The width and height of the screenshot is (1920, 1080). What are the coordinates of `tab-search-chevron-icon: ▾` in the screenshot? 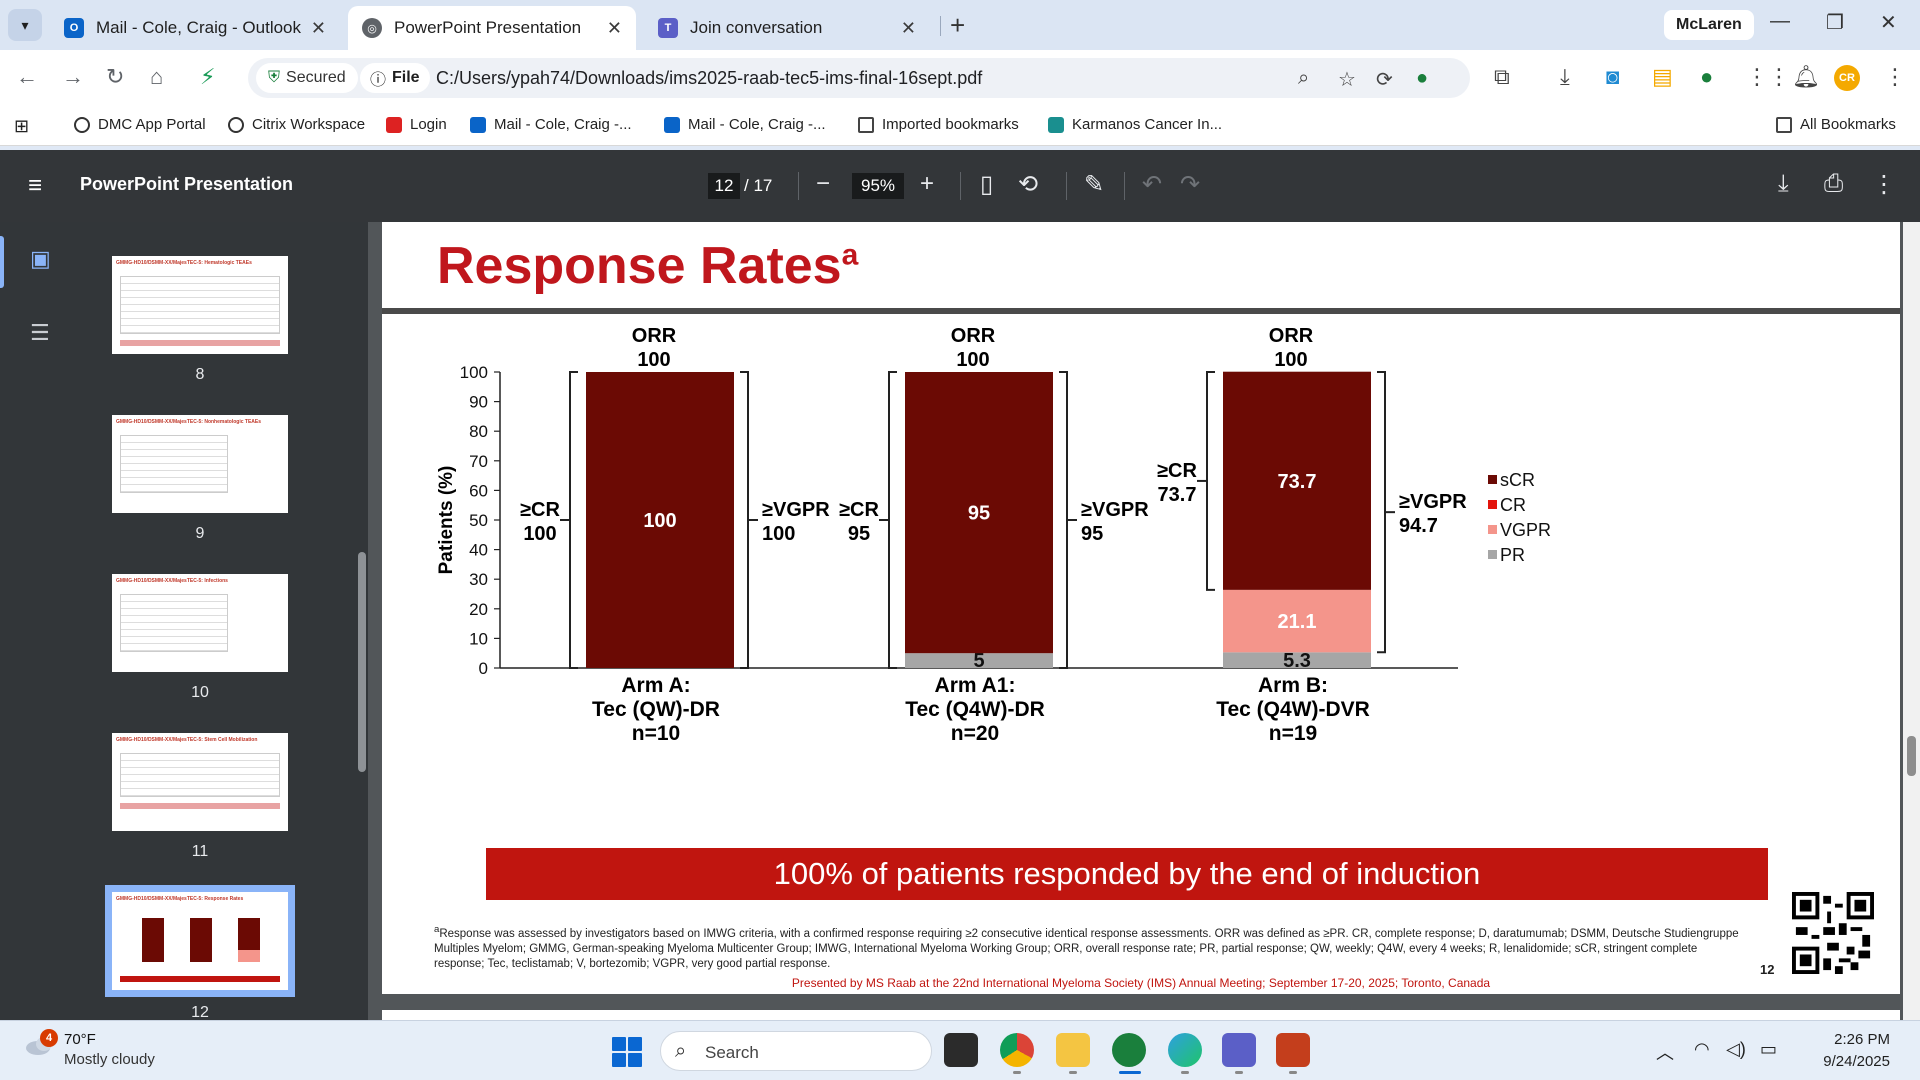 It's located at (25, 25).